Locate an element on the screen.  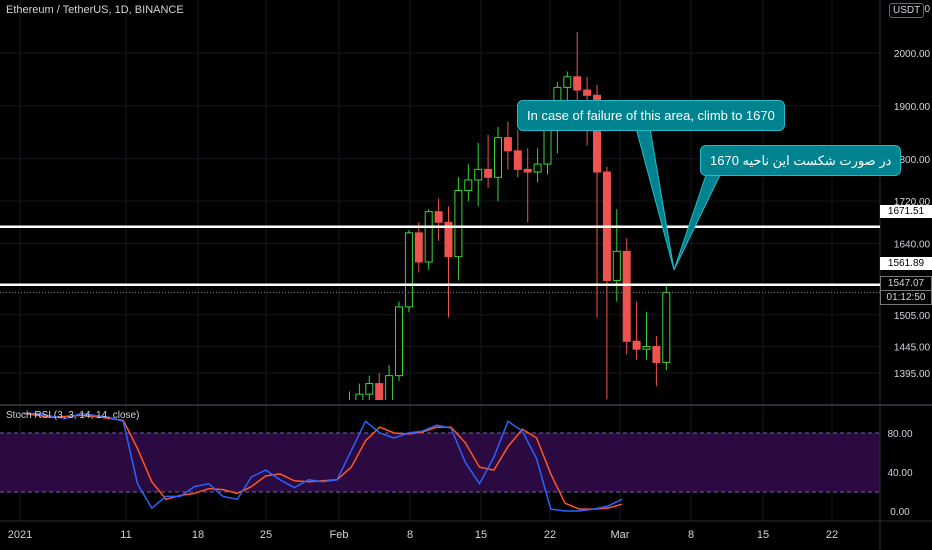
time-tick-label: 25 is located at coordinates (266, 535).